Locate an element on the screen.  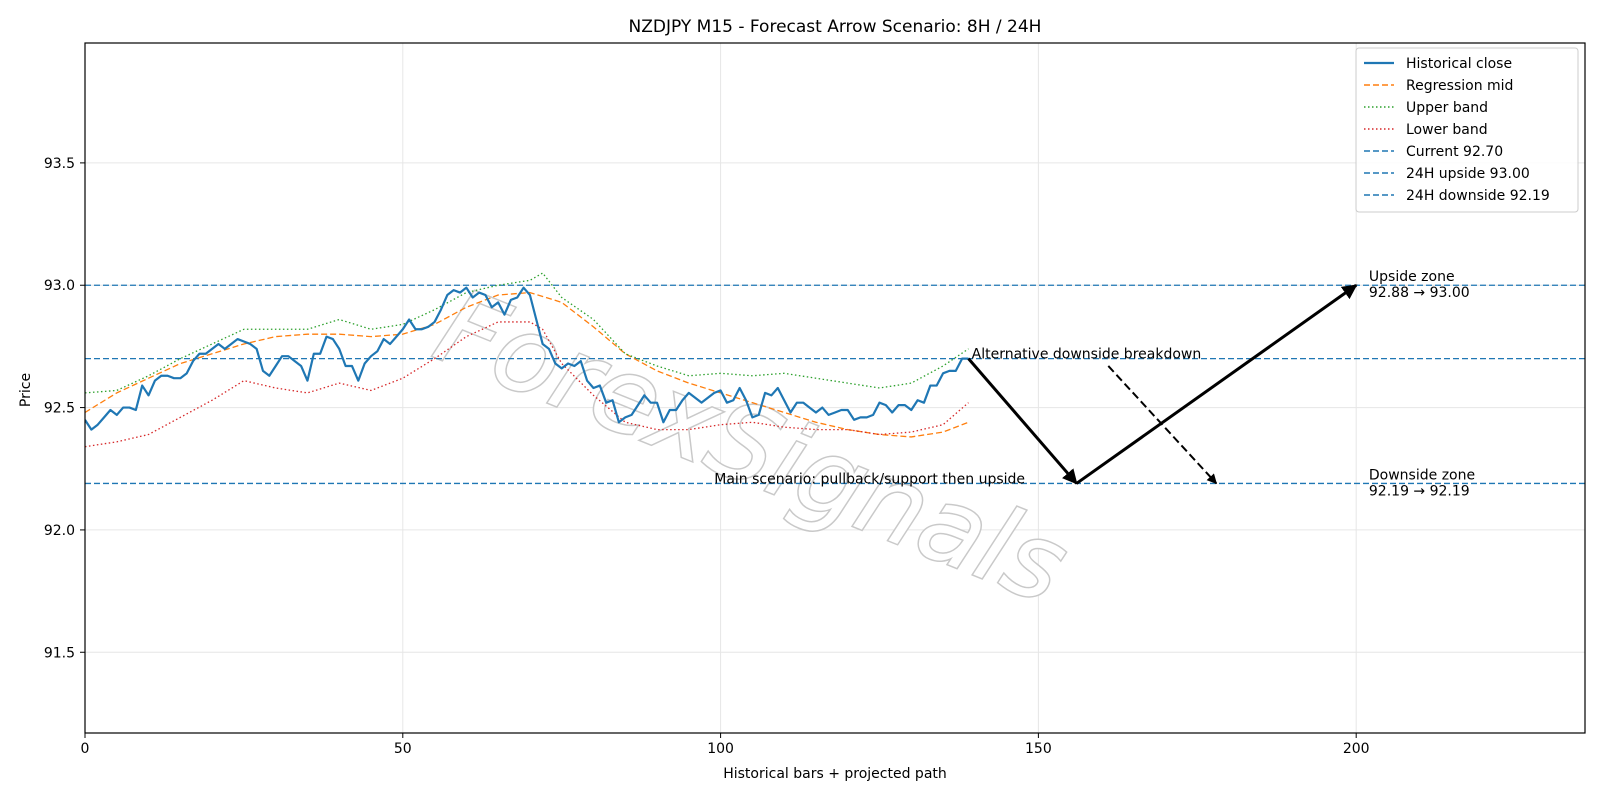
upside-zone-label: Upside zone is located at coordinates (1412, 277).